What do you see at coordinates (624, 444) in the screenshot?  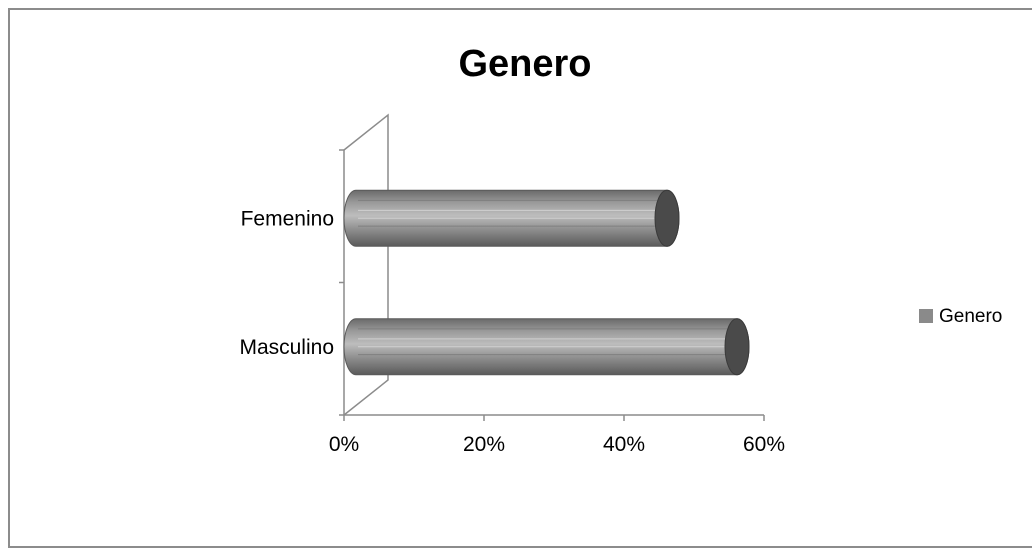 I see `x-tick-label: 40%` at bounding box center [624, 444].